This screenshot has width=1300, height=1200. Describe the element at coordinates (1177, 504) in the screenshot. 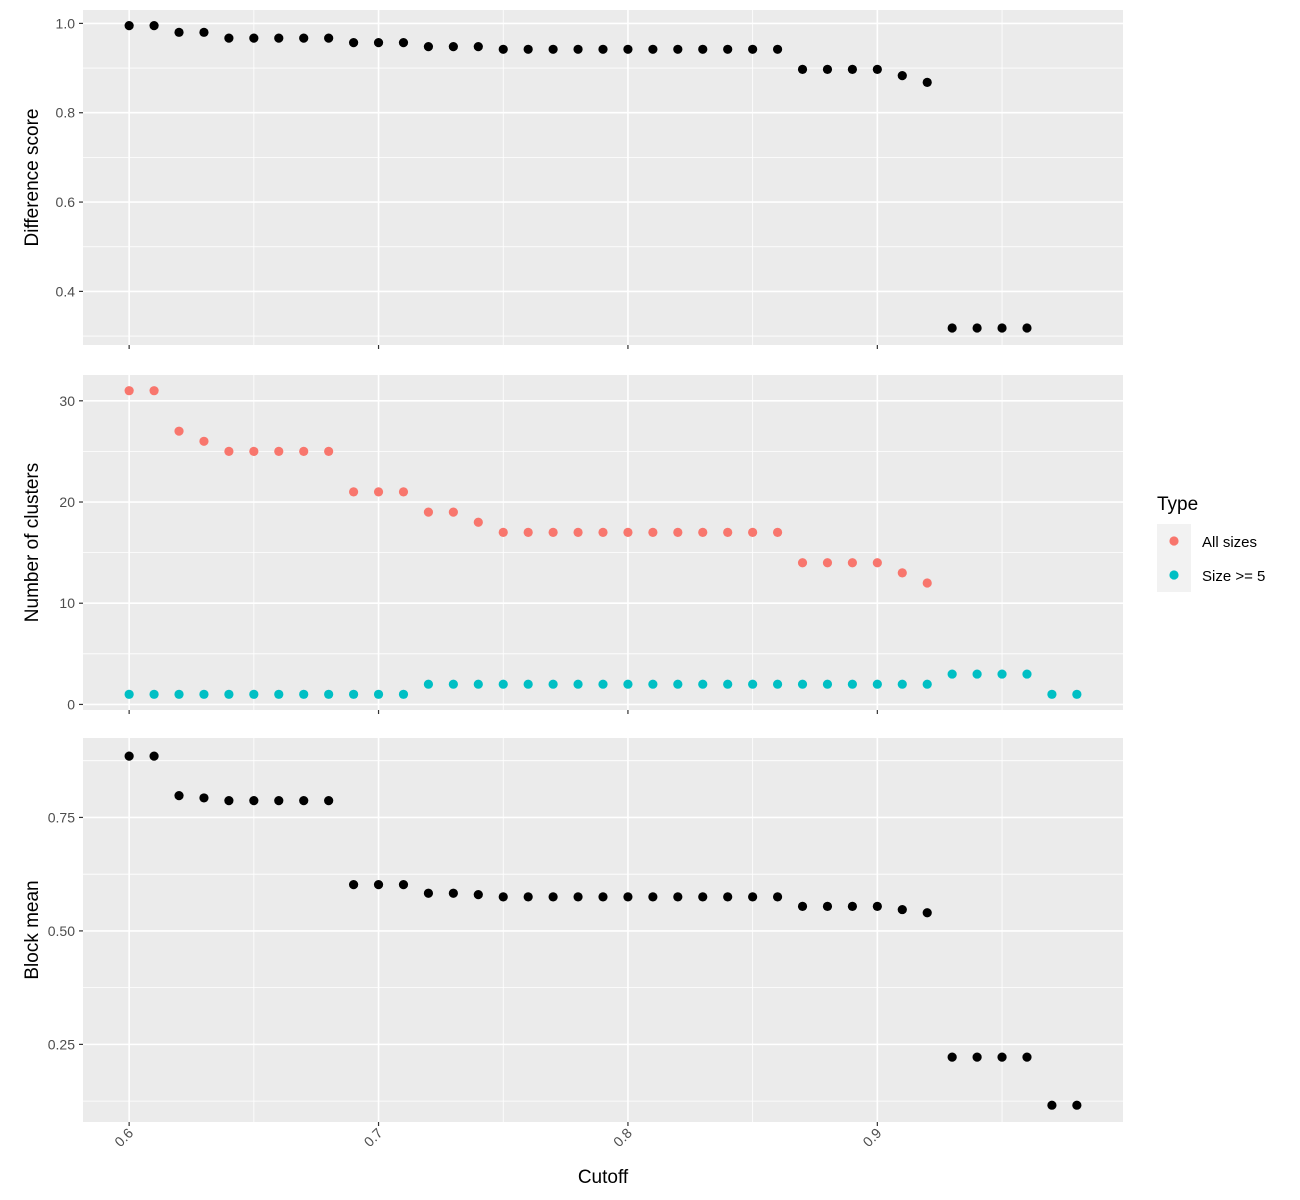

I see `legend-title: Type` at that location.